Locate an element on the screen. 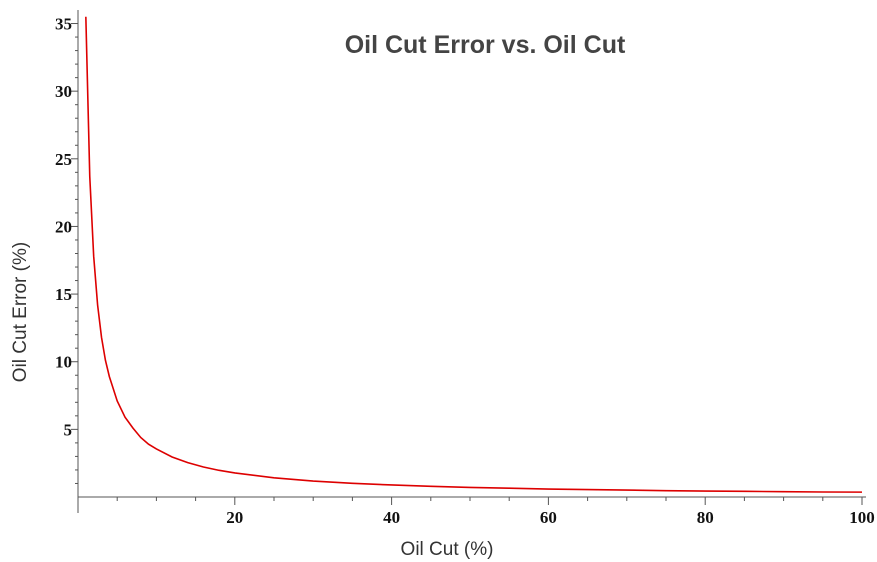 Image resolution: width=877 pixels, height=562 pixels. x-axis-label: Oil Cut (%) is located at coordinates (447, 549).